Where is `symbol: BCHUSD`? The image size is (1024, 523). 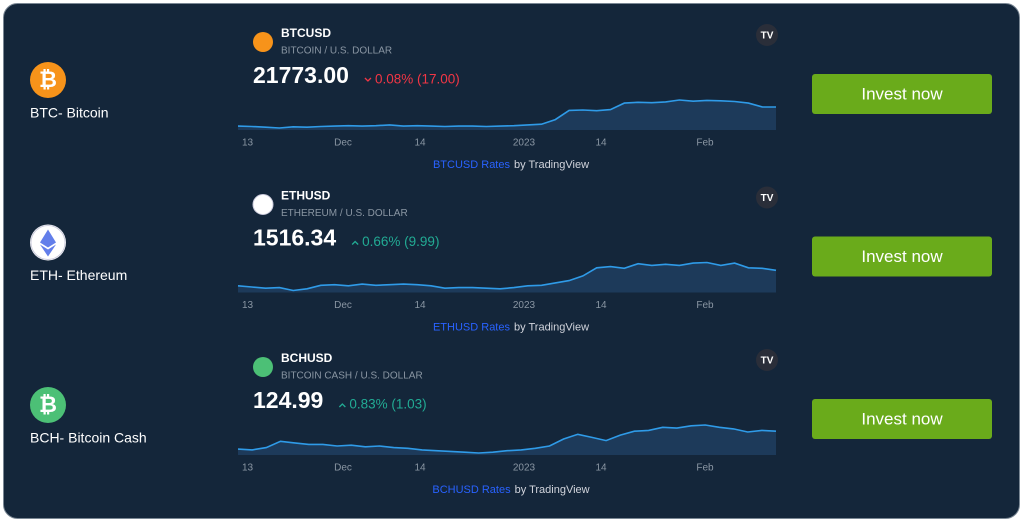 symbol: BCHUSD is located at coordinates (307, 358).